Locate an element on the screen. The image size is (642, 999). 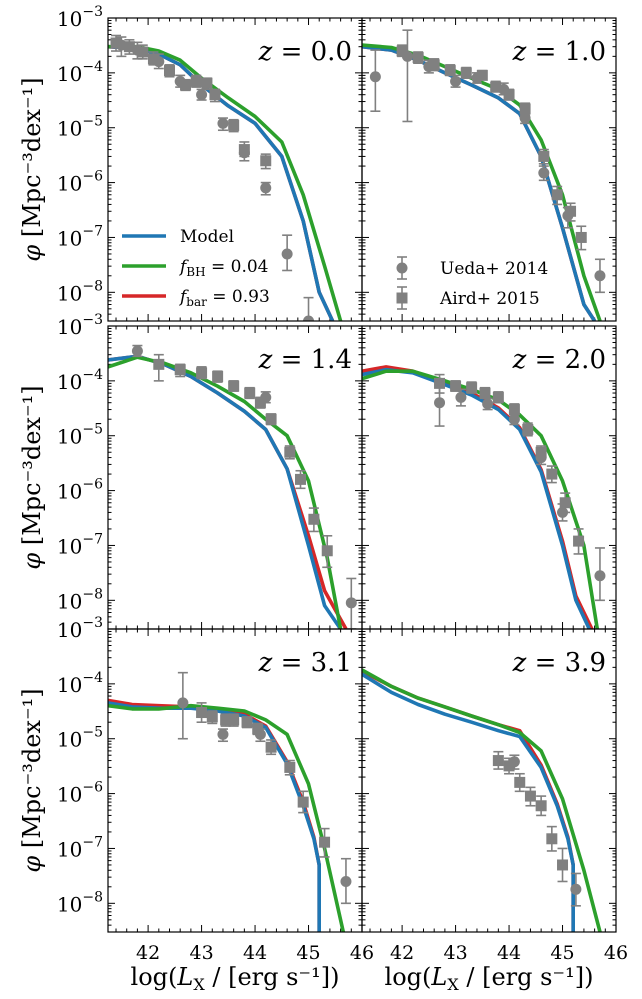
redshift-label: z = 3.9 is located at coordinates (559, 663).